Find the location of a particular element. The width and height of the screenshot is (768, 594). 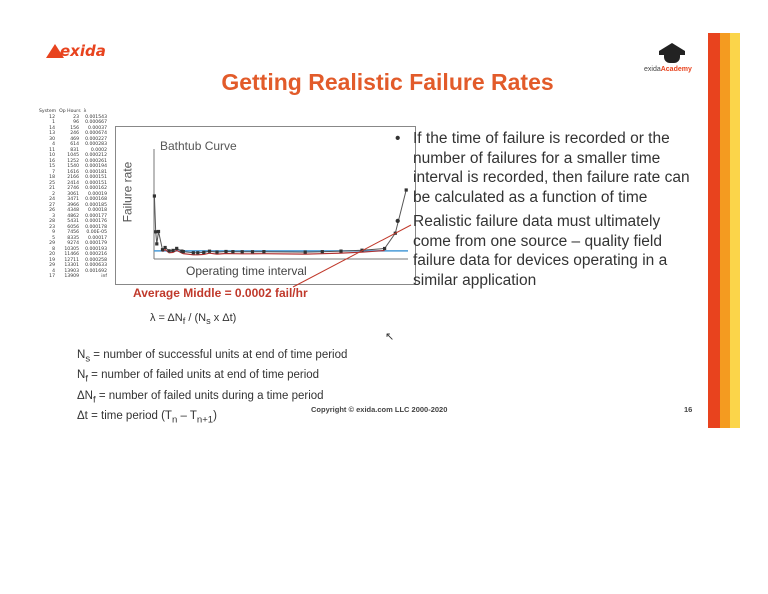

def-sub: n is located at coordinates (174, 420).